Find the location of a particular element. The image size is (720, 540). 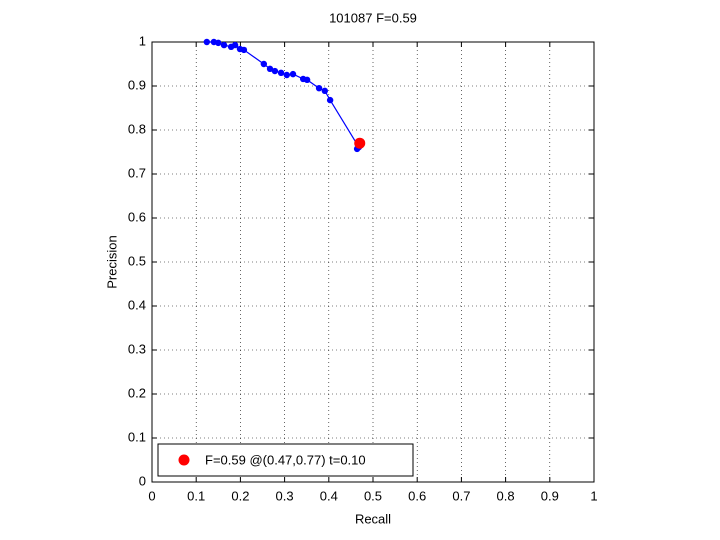

y-tick-label: 0.1 is located at coordinates (137, 436).